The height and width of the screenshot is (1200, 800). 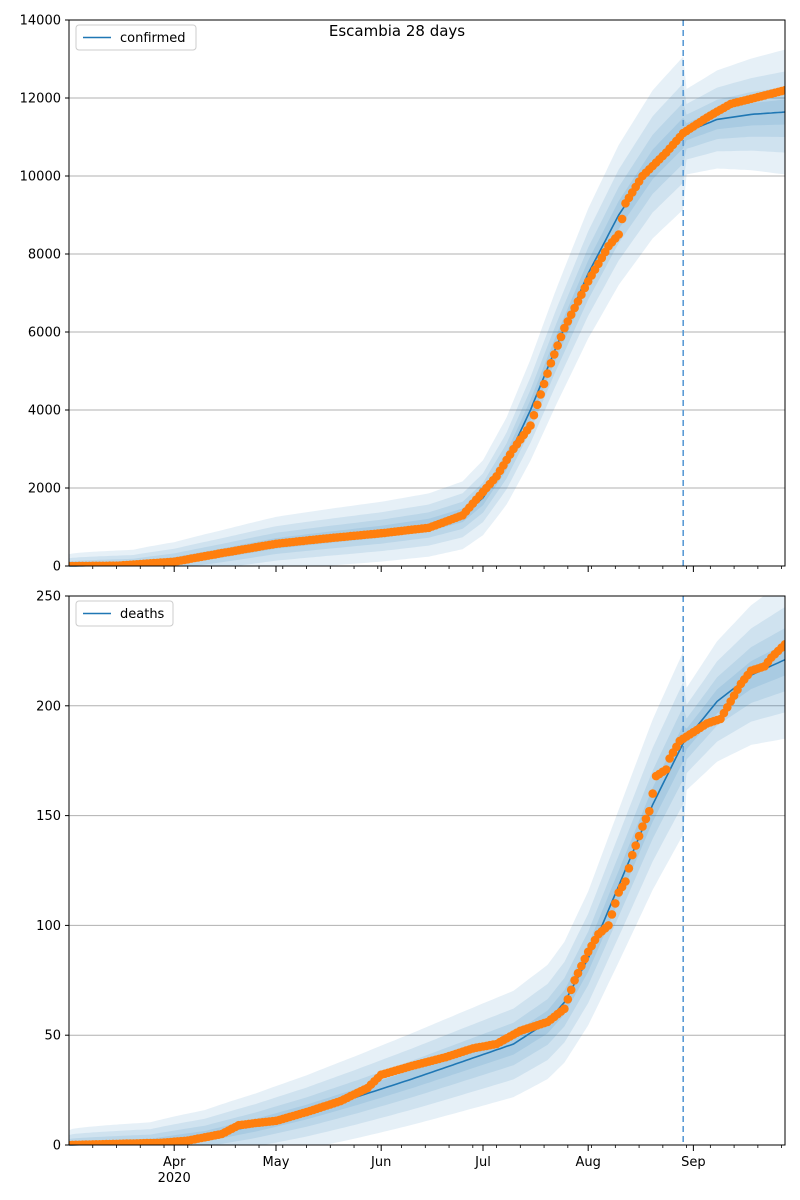 I want to click on y-tick-label: 200, so click(x=48, y=706).